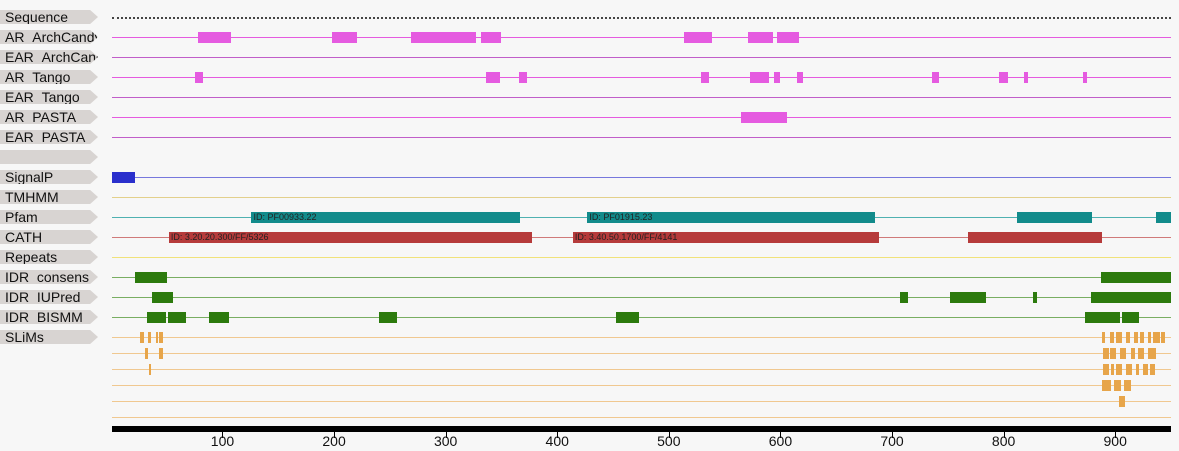 The image size is (1179, 451). I want to click on track-label-ear-archcandy: EAR_ArchCandy, so click(49, 57).